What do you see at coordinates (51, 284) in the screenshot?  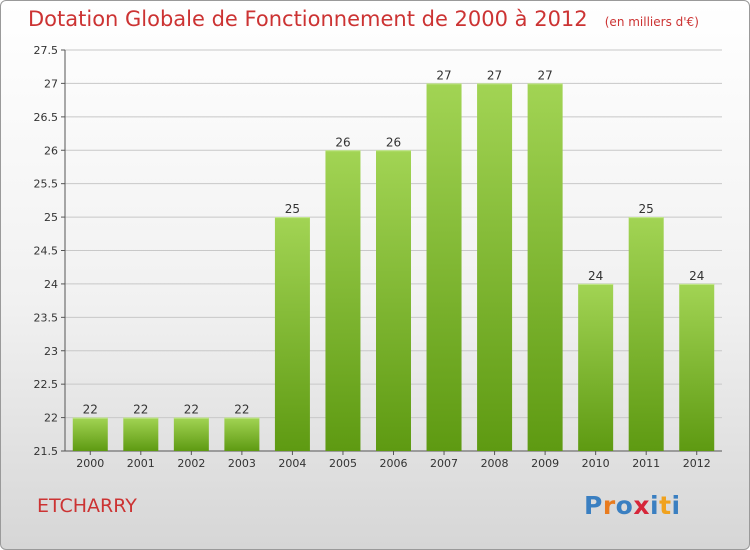 I see `y-tick-label: 24` at bounding box center [51, 284].